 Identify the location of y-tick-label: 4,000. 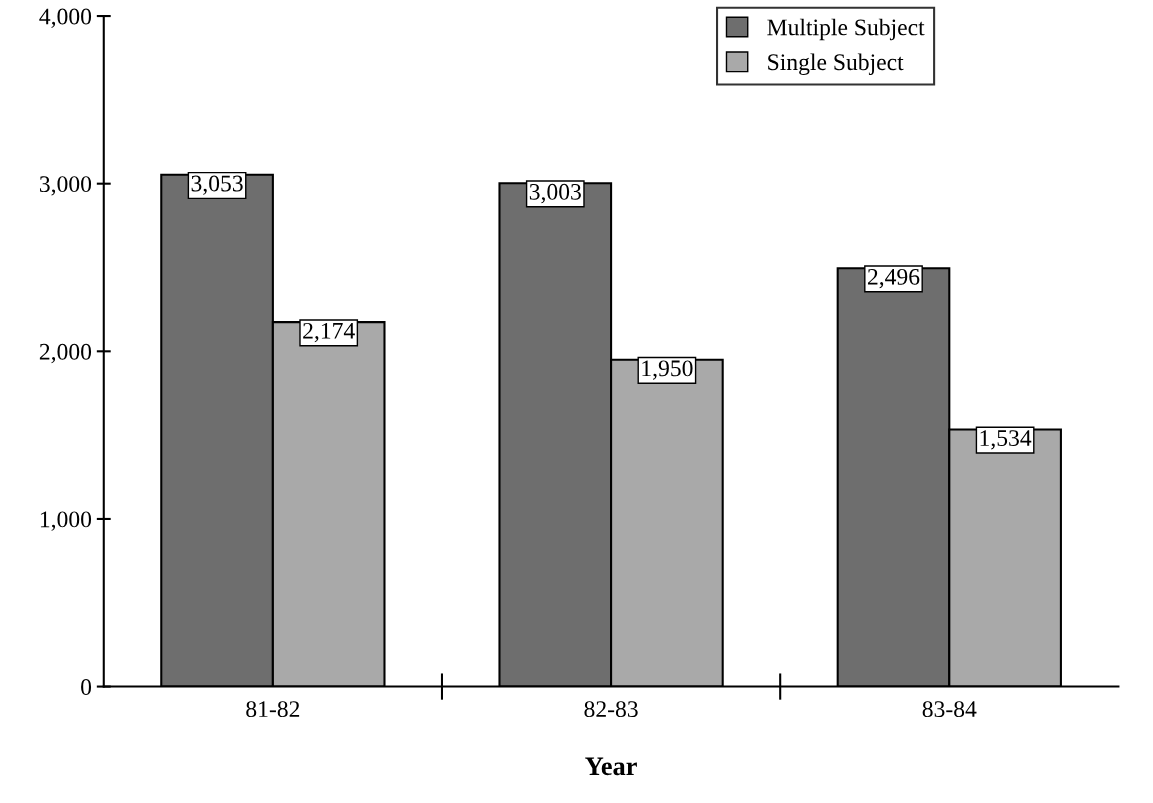
(65, 18).